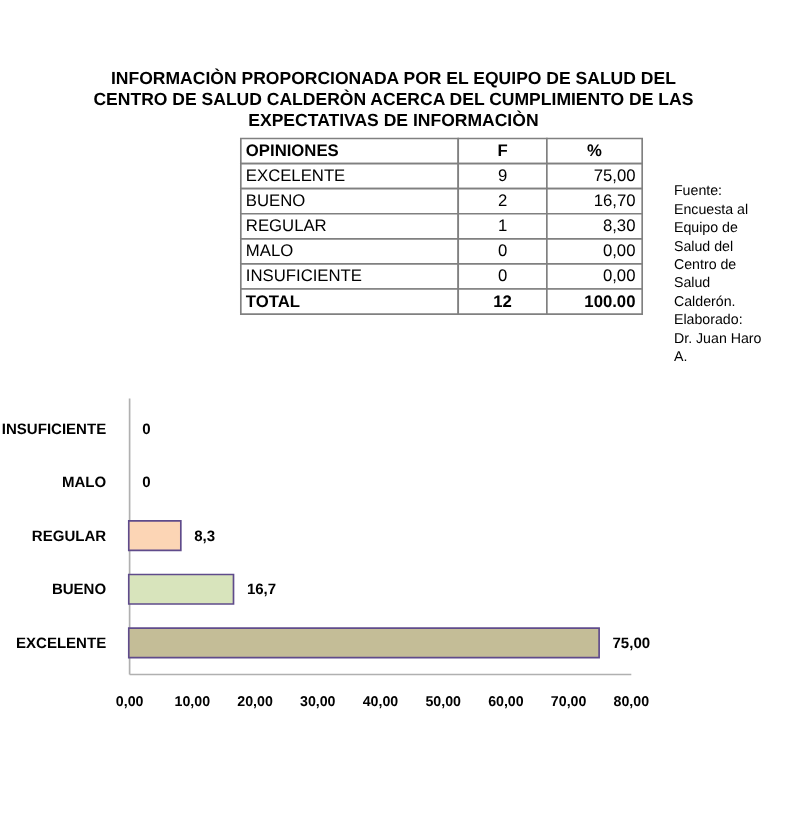  I want to click on text: REGULAR, so click(286, 225).